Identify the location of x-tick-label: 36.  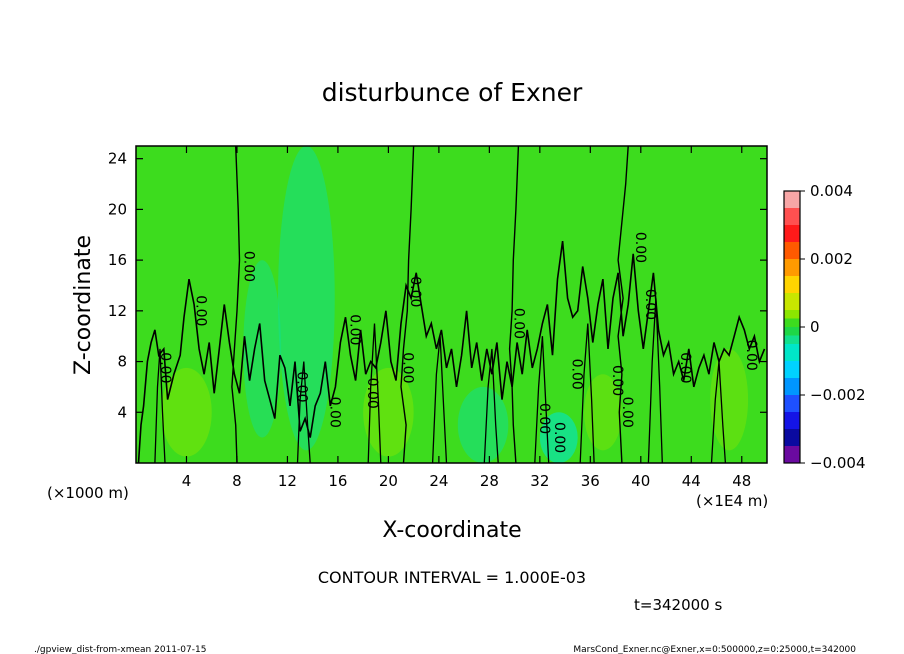
(590, 481).